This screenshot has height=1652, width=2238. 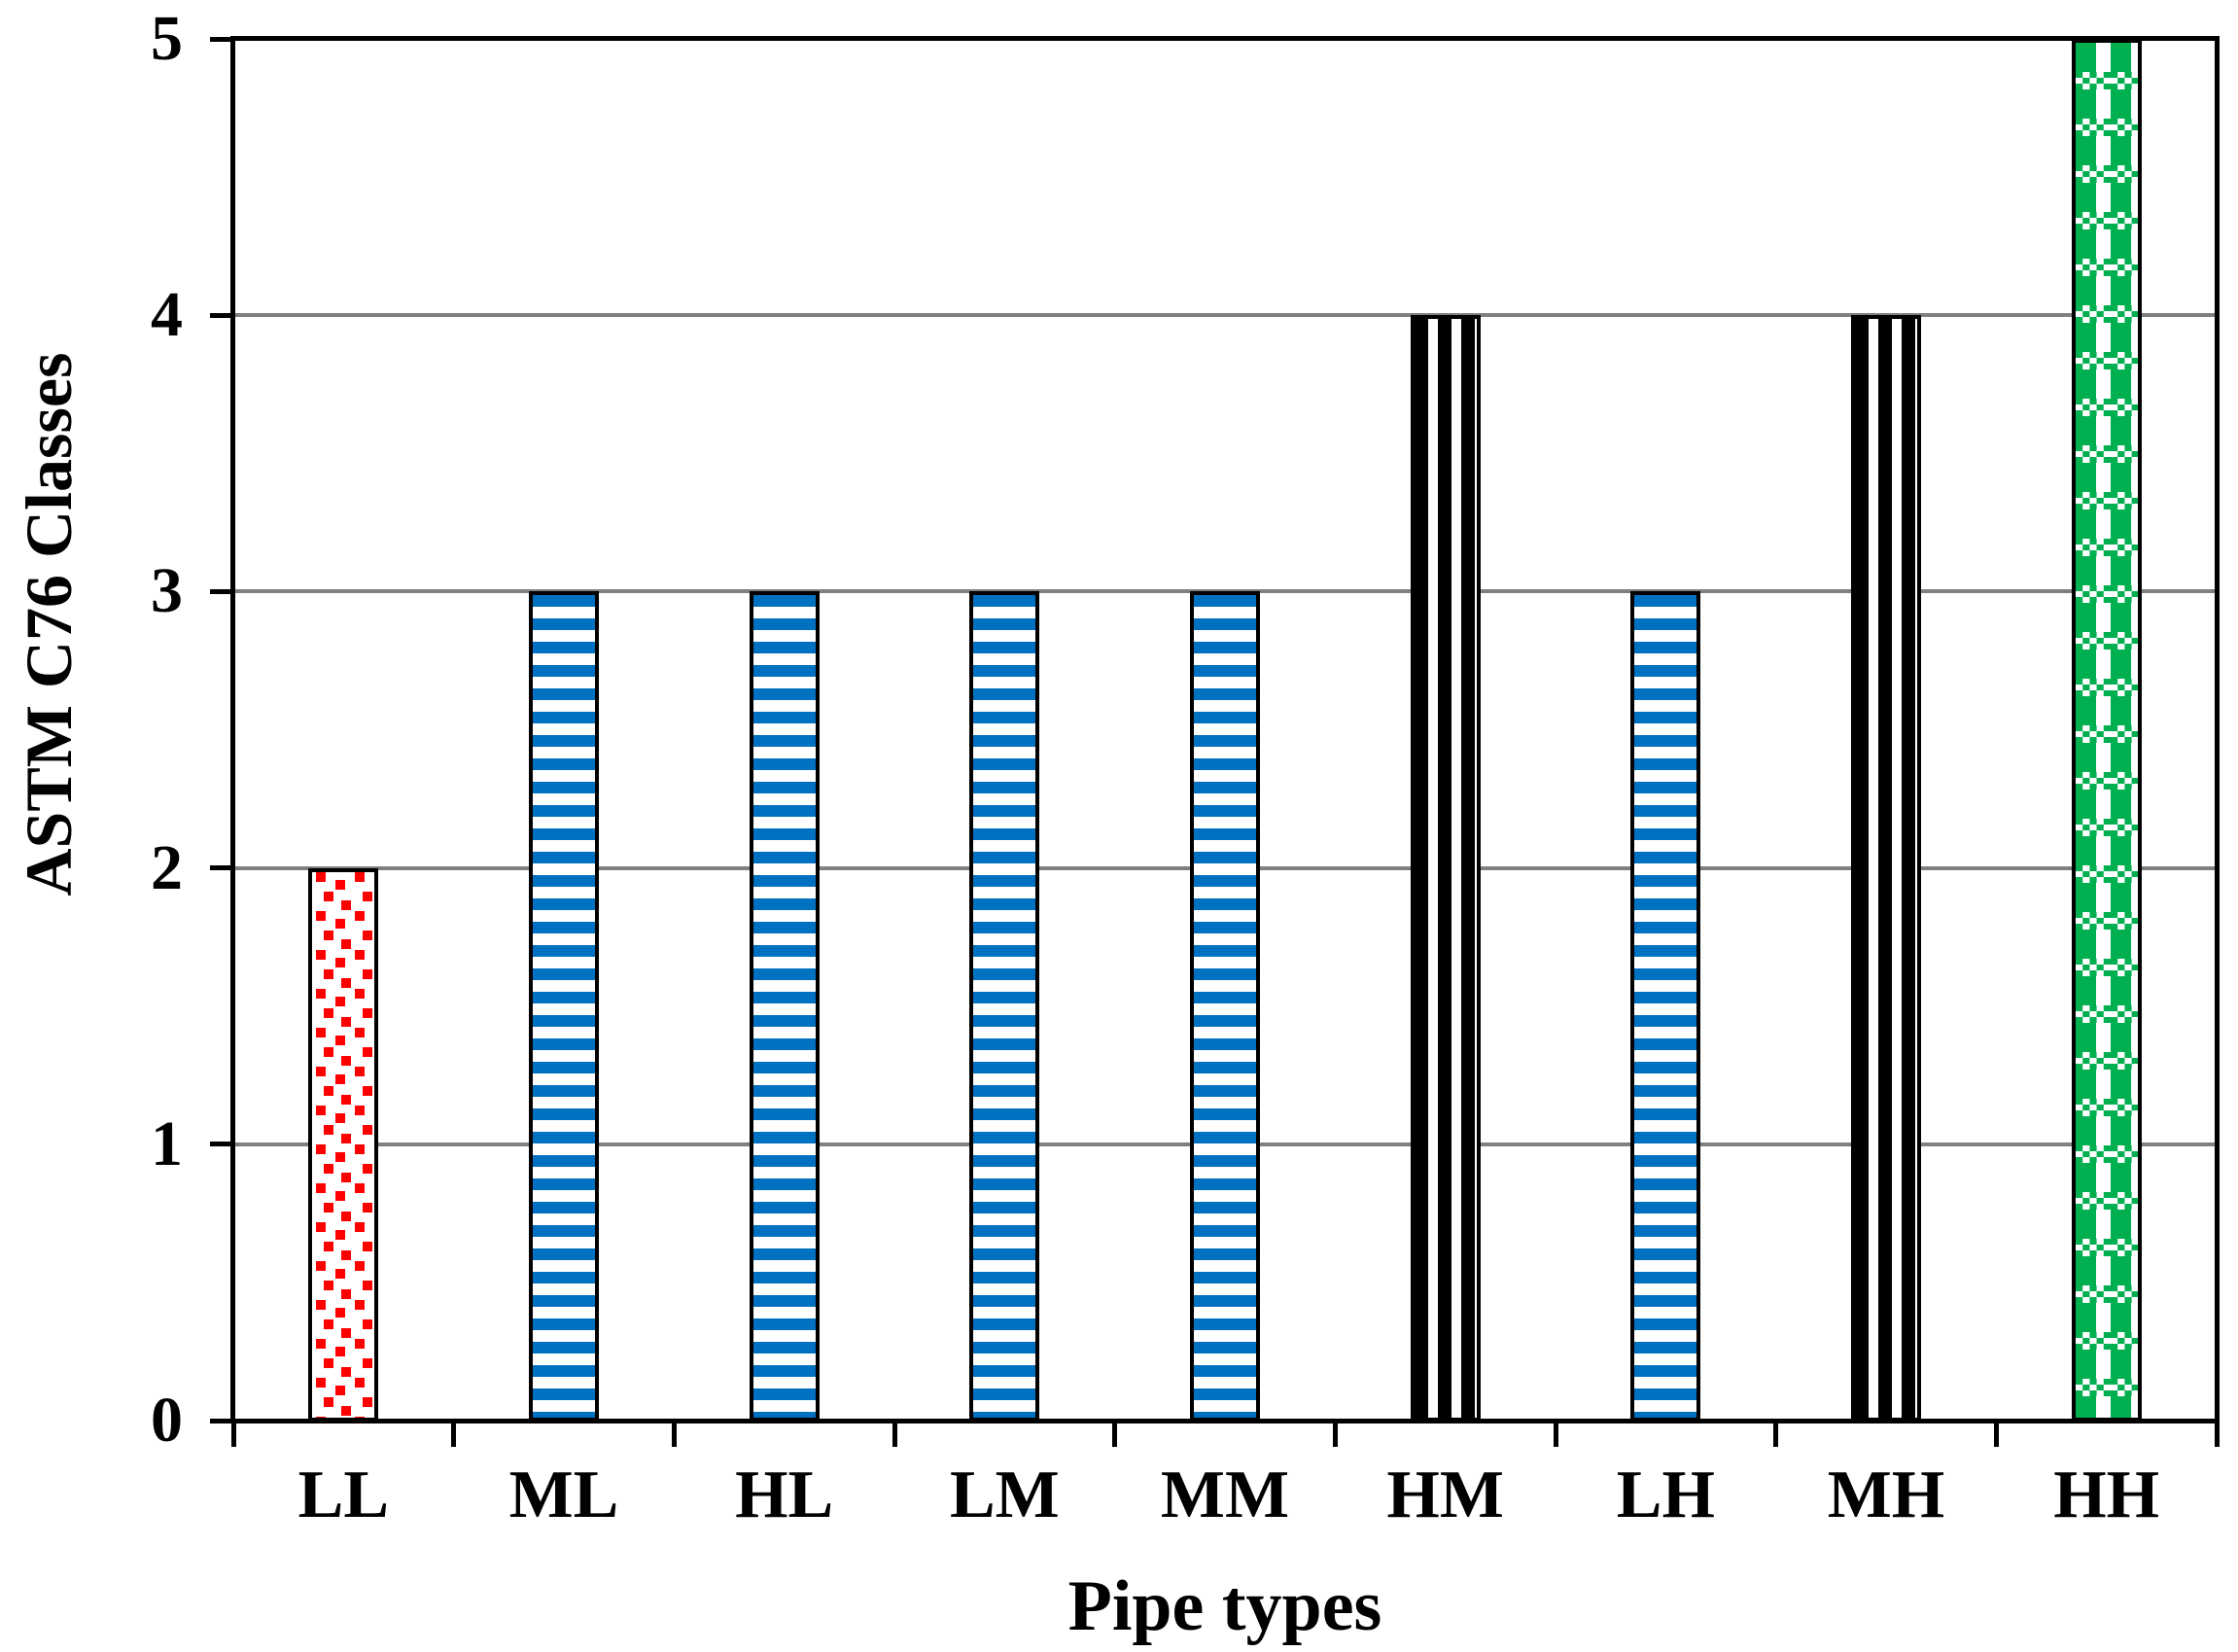 I want to click on bar-MM, so click(x=1225, y=1006).